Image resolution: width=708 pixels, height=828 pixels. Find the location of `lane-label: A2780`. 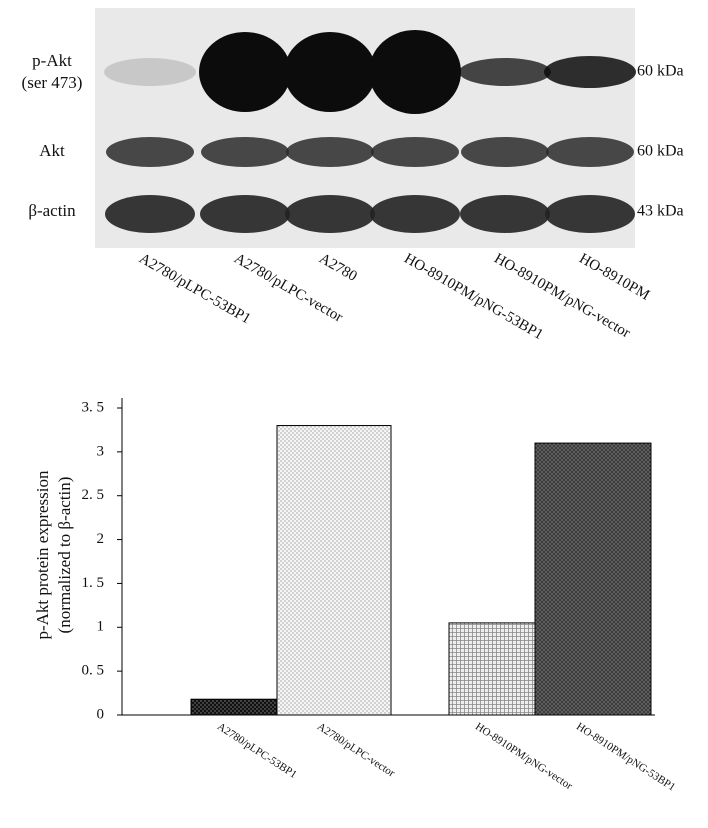

lane-label: A2780 is located at coordinates (337, 268).